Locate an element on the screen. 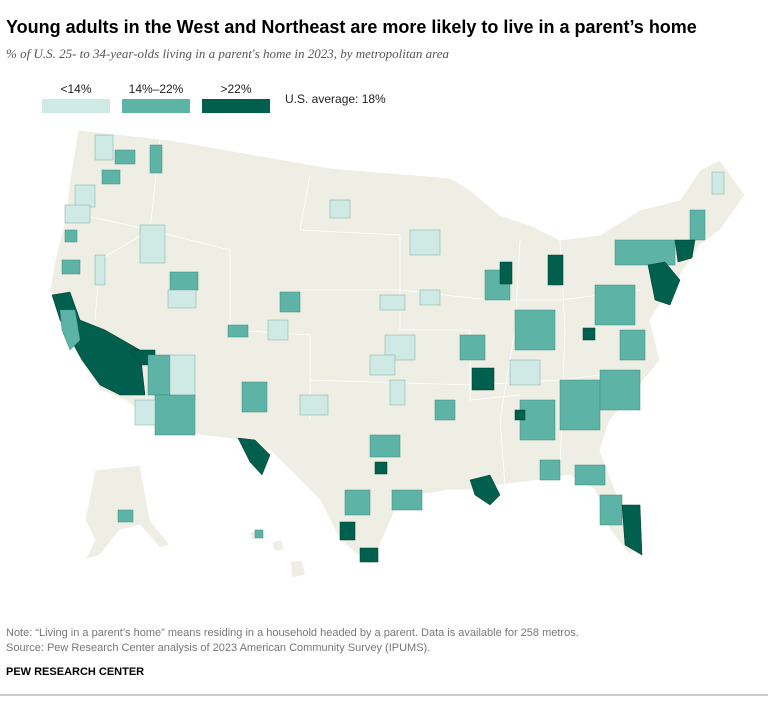  legend: <14% 14%–22% >22% is located at coordinates (156, 97).